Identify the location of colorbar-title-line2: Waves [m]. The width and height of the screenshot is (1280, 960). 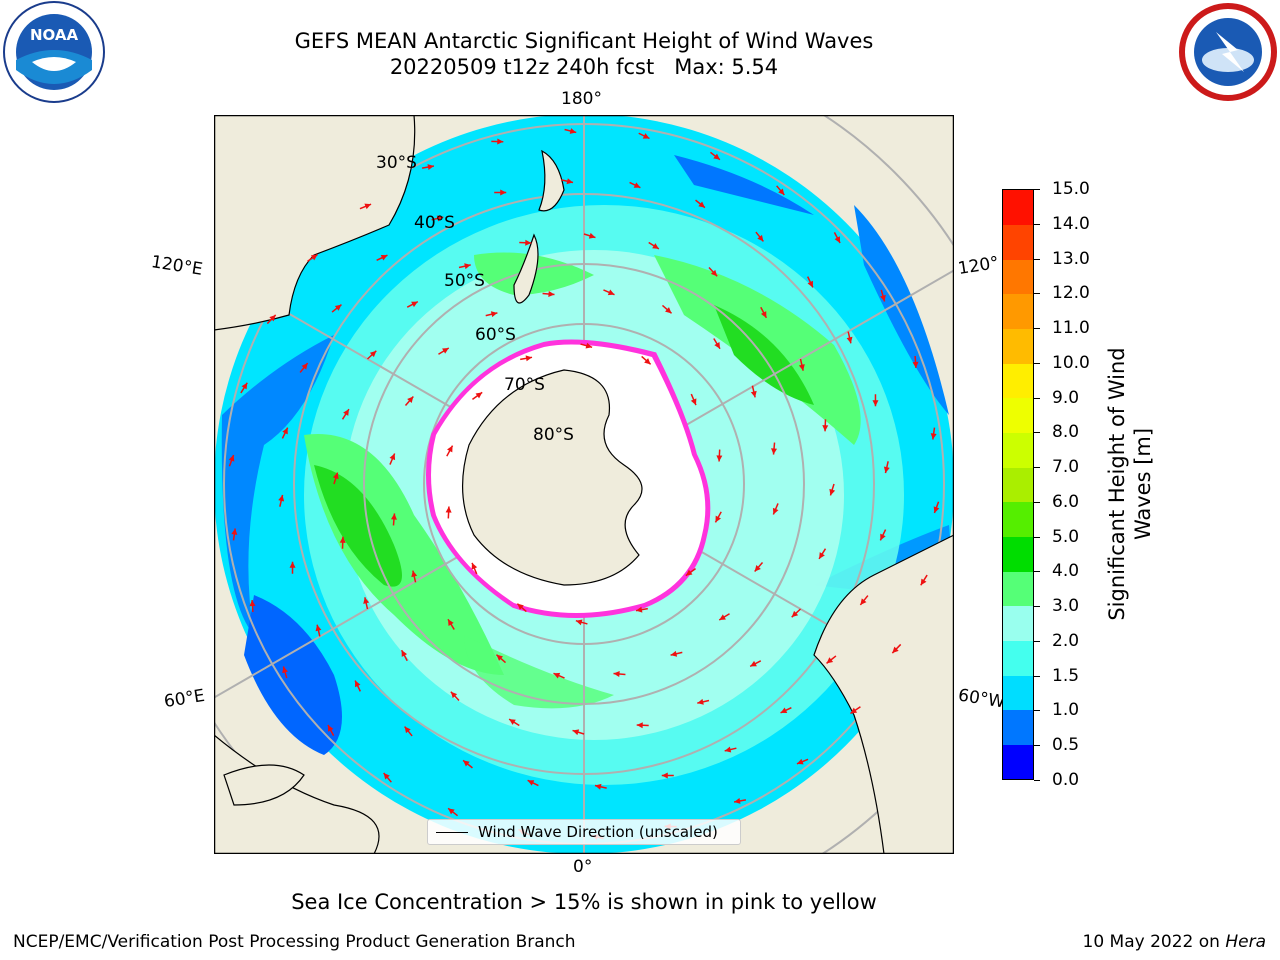
(1143, 484).